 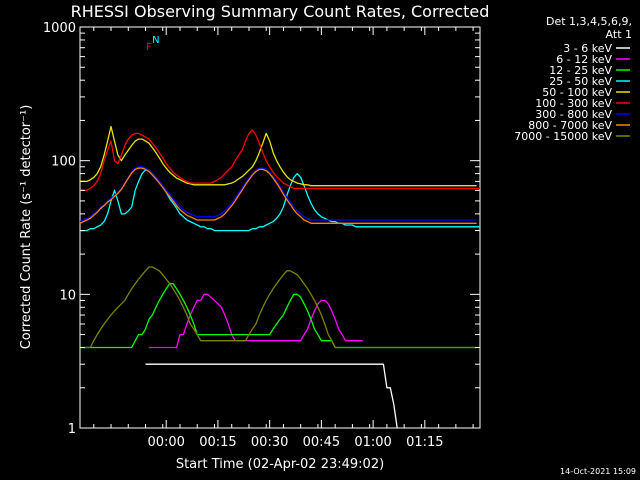 What do you see at coordinates (165, 442) in the screenshot?
I see `x-tick-label: 00:00` at bounding box center [165, 442].